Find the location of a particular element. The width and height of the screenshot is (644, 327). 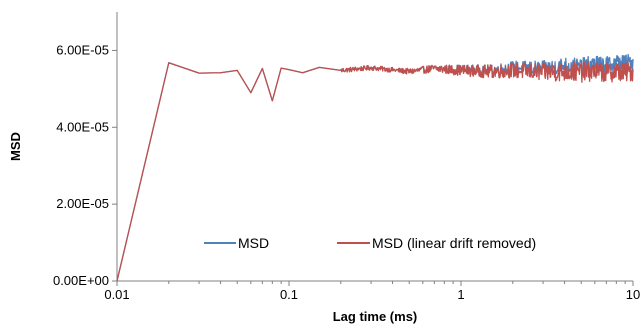

y-axis-title: MSD is located at coordinates (15, 146).